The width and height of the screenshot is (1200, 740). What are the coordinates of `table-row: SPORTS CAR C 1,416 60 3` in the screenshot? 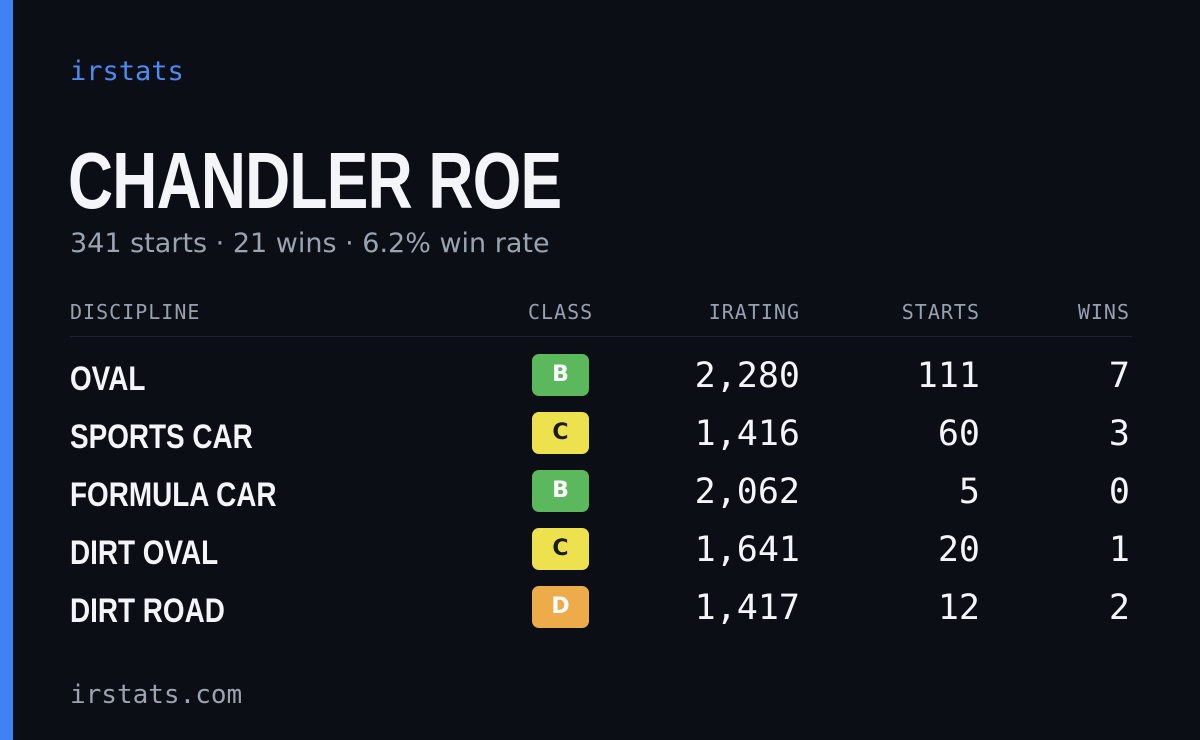 It's located at (601, 441).